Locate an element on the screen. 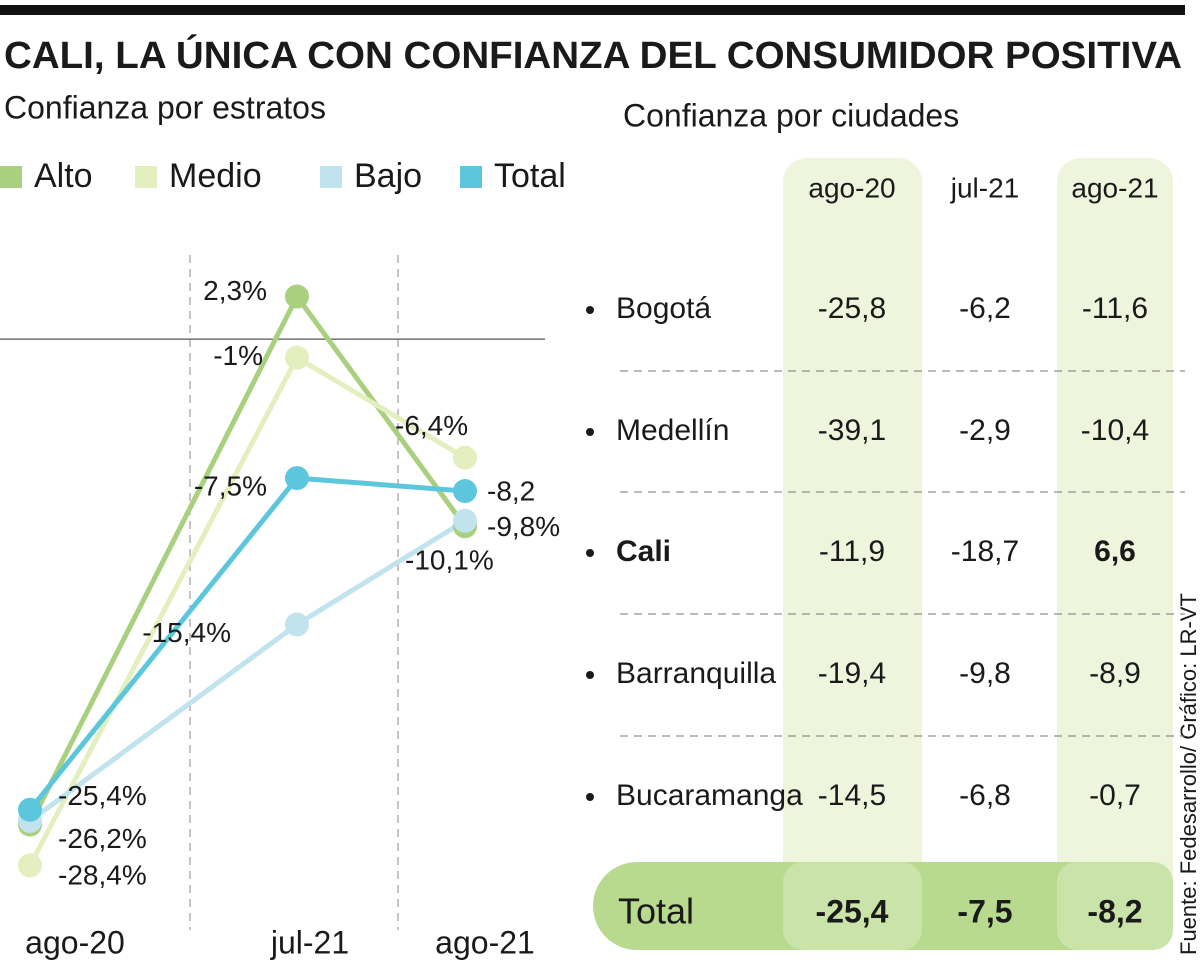 Image resolution: width=1200 pixels, height=965 pixels. table-title: Confianza por ciudades is located at coordinates (791, 115).